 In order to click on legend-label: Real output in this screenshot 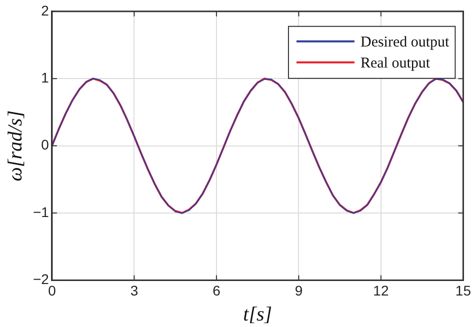, I will do `click(395, 63)`.